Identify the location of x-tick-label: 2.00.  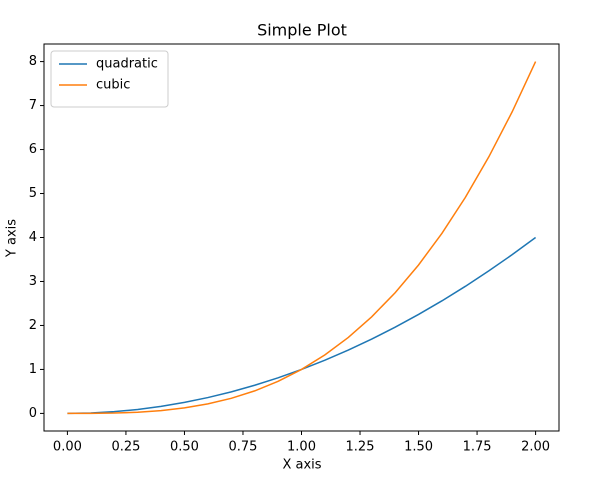
(535, 447).